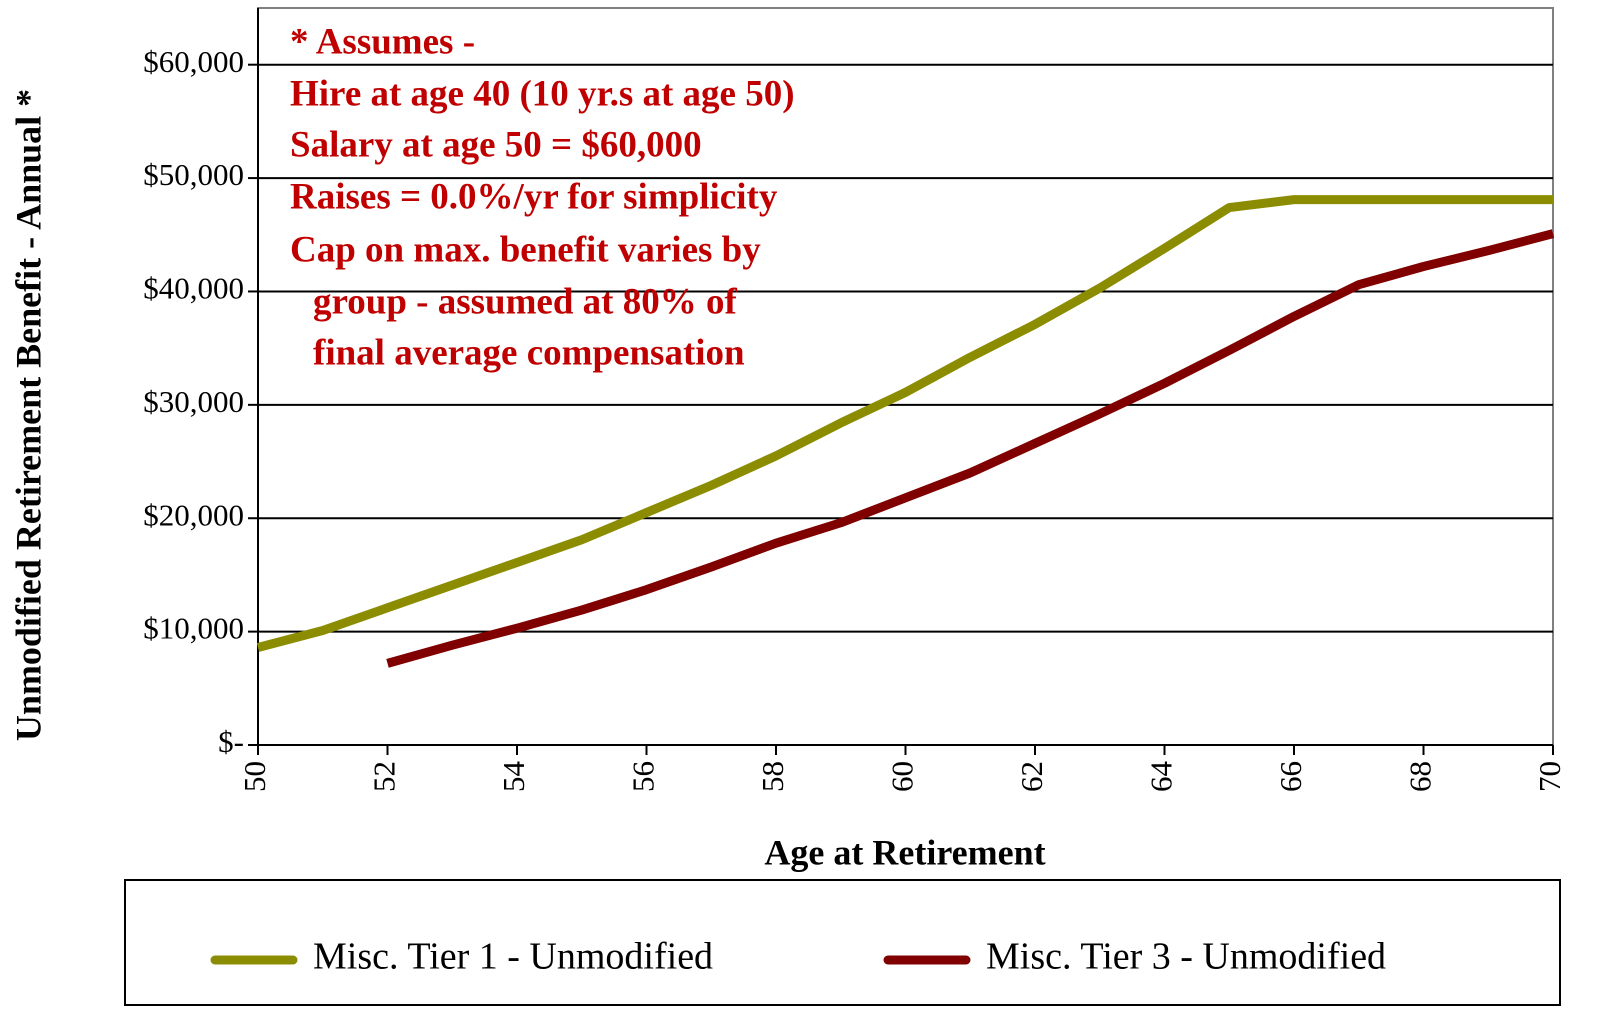 The width and height of the screenshot is (1610, 1034). What do you see at coordinates (904, 852) in the screenshot?
I see `x-axis-title: Age at Retirement` at bounding box center [904, 852].